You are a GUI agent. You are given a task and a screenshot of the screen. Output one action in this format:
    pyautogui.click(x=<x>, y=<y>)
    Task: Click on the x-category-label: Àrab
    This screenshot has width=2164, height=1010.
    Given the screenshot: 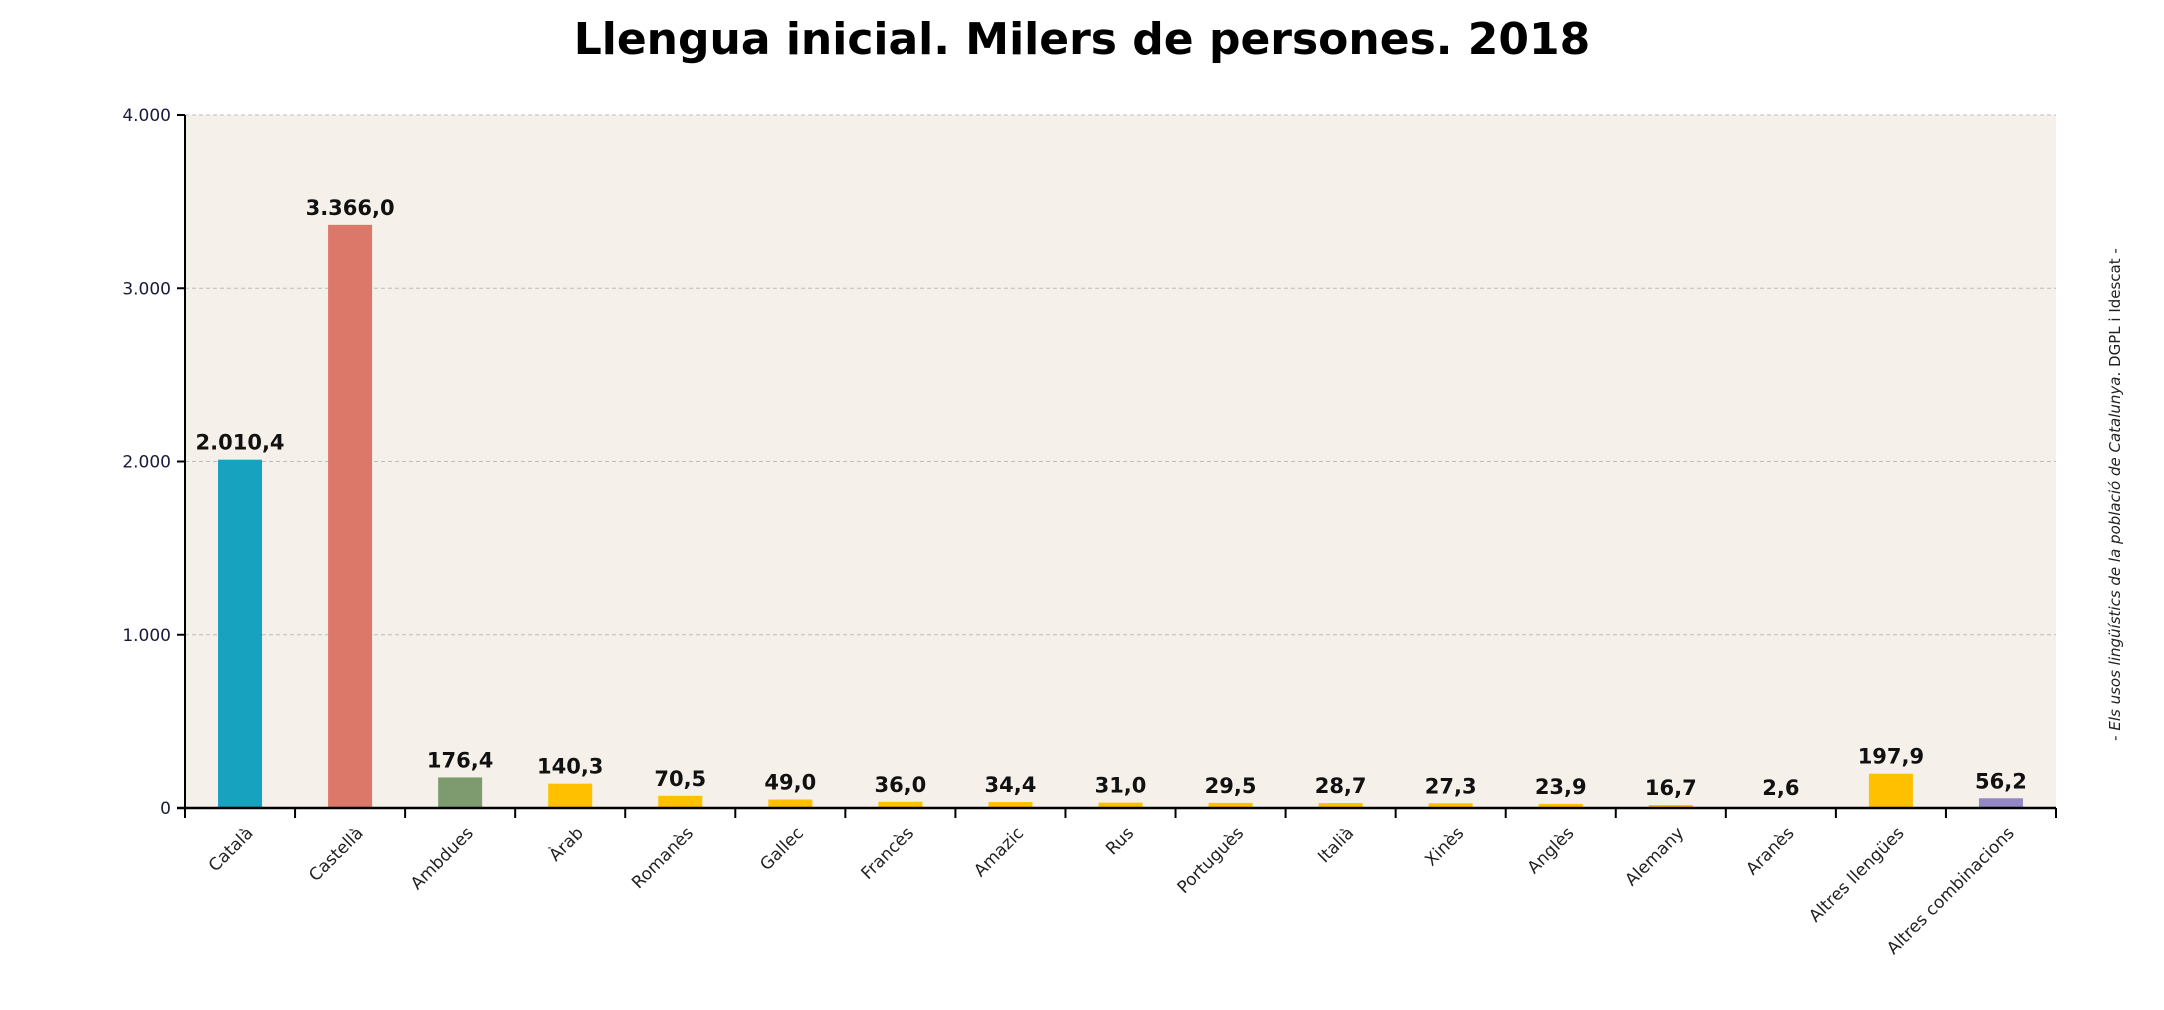 What is the action you would take?
    pyautogui.click(x=566, y=844)
    